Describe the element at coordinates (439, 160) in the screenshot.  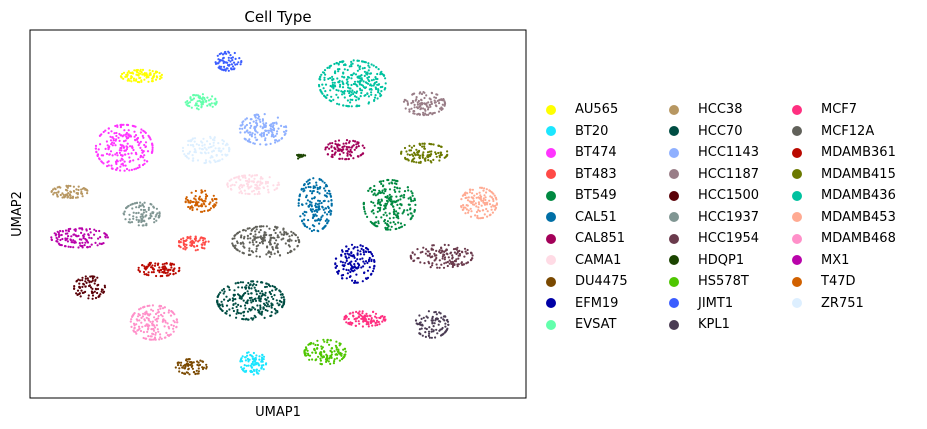
I see `point-mdamb415` at that location.